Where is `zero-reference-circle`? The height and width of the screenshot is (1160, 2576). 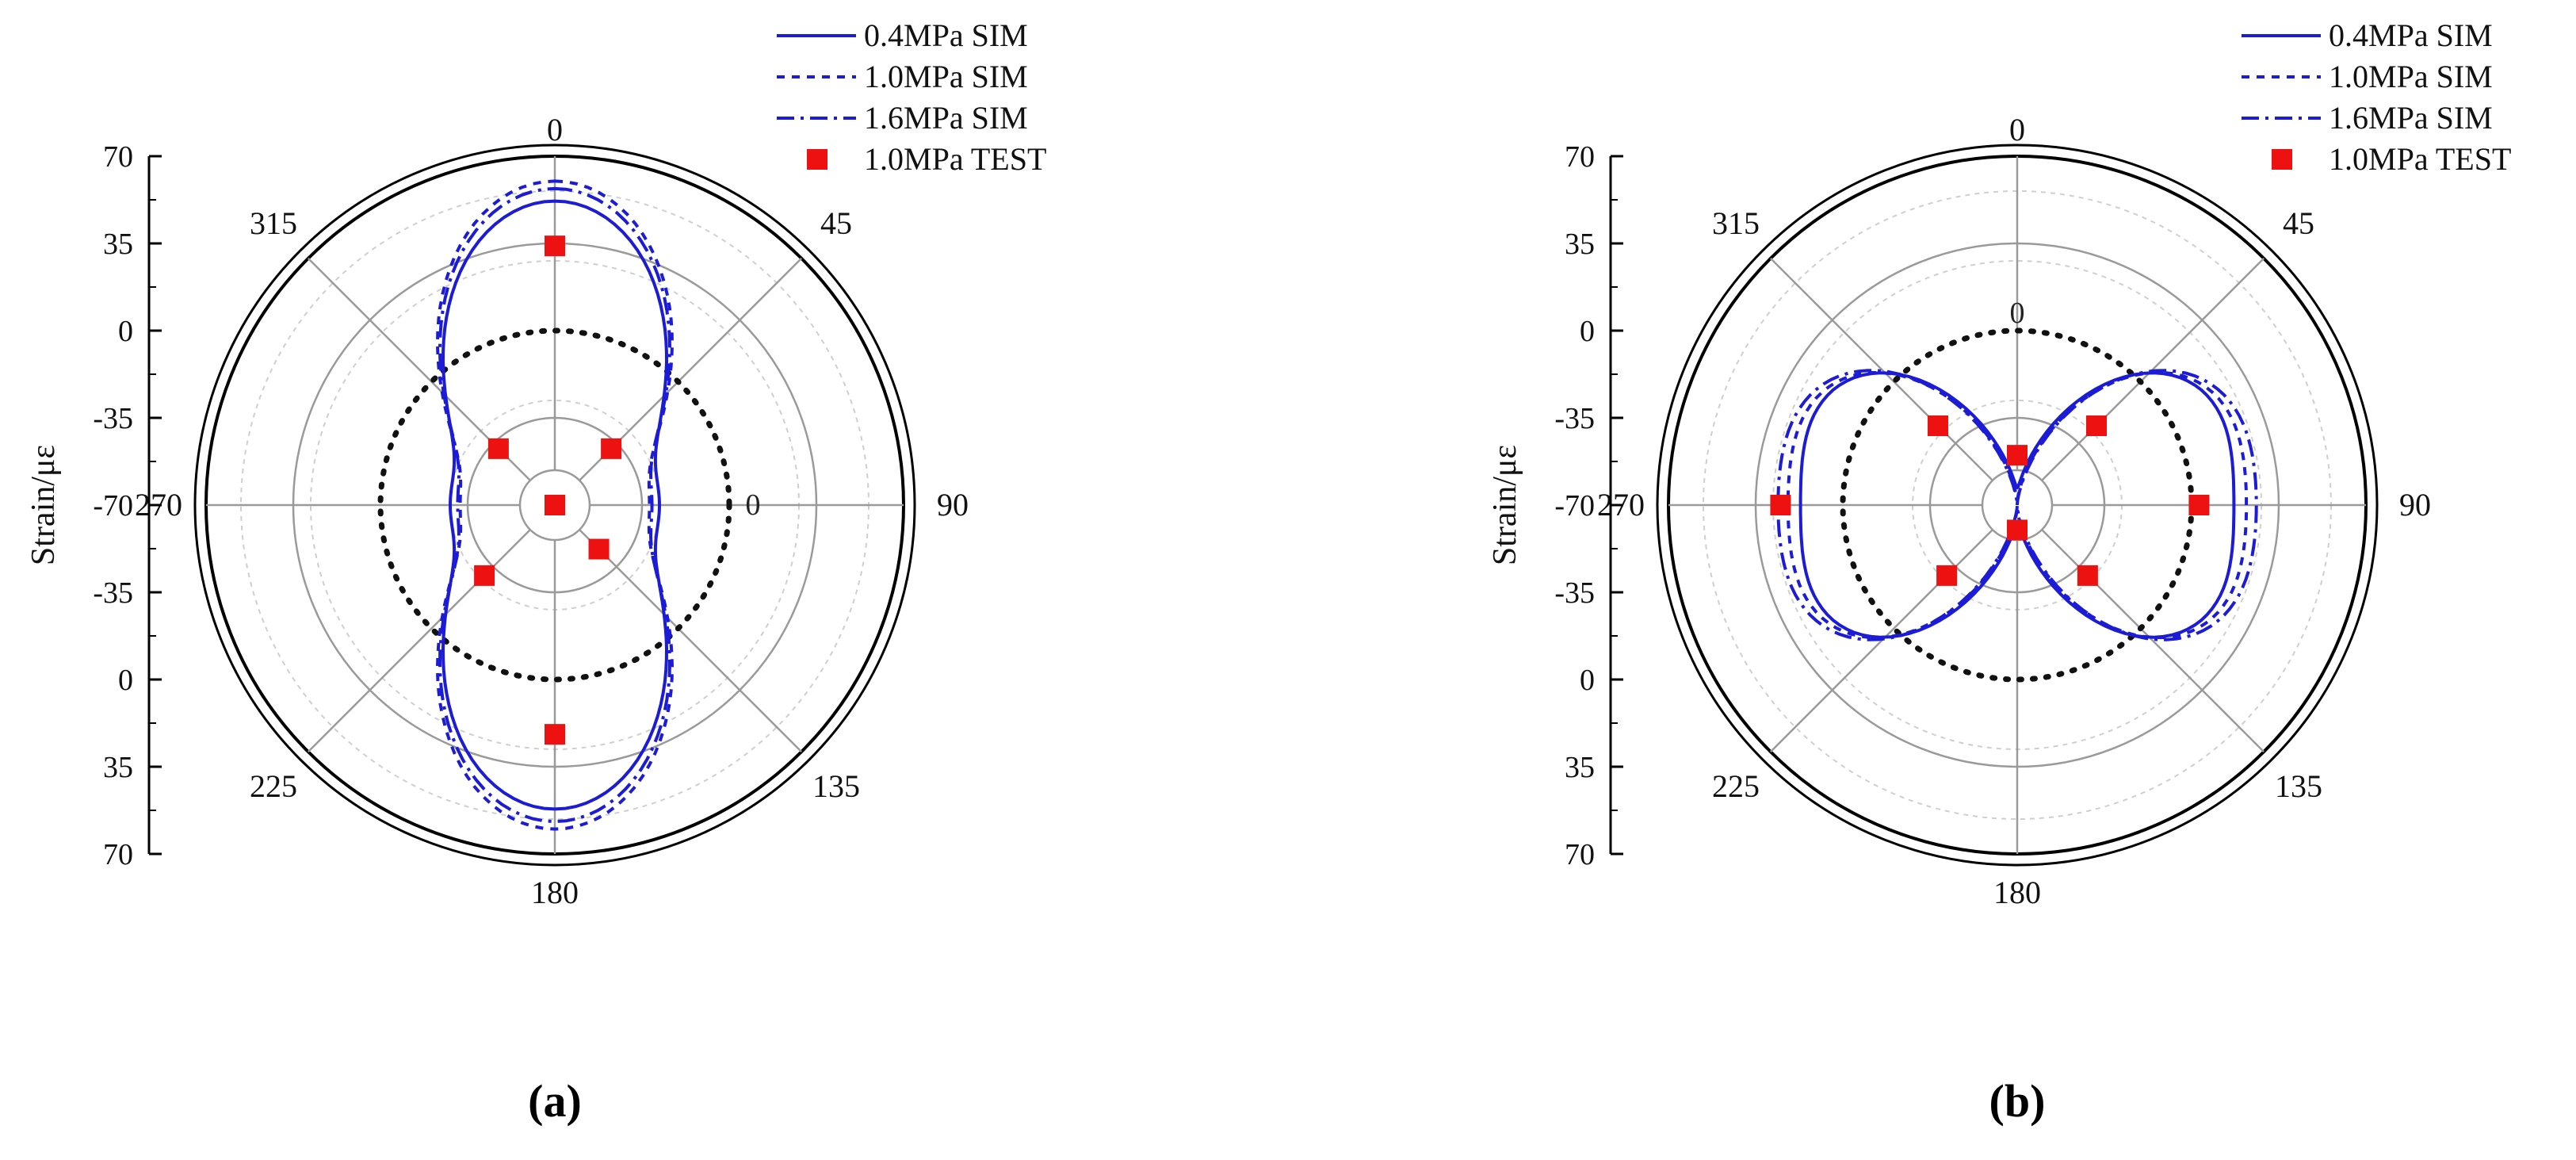 zero-reference-circle is located at coordinates (554, 505).